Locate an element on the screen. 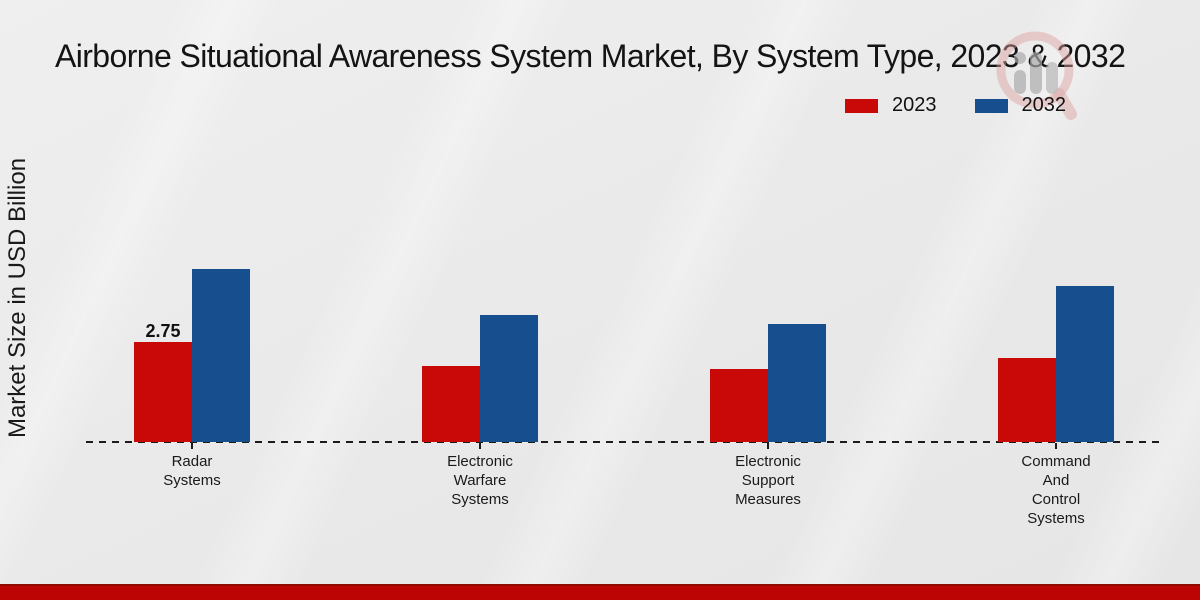 The height and width of the screenshot is (600, 1200). x-axis-line is located at coordinates (624, 442).